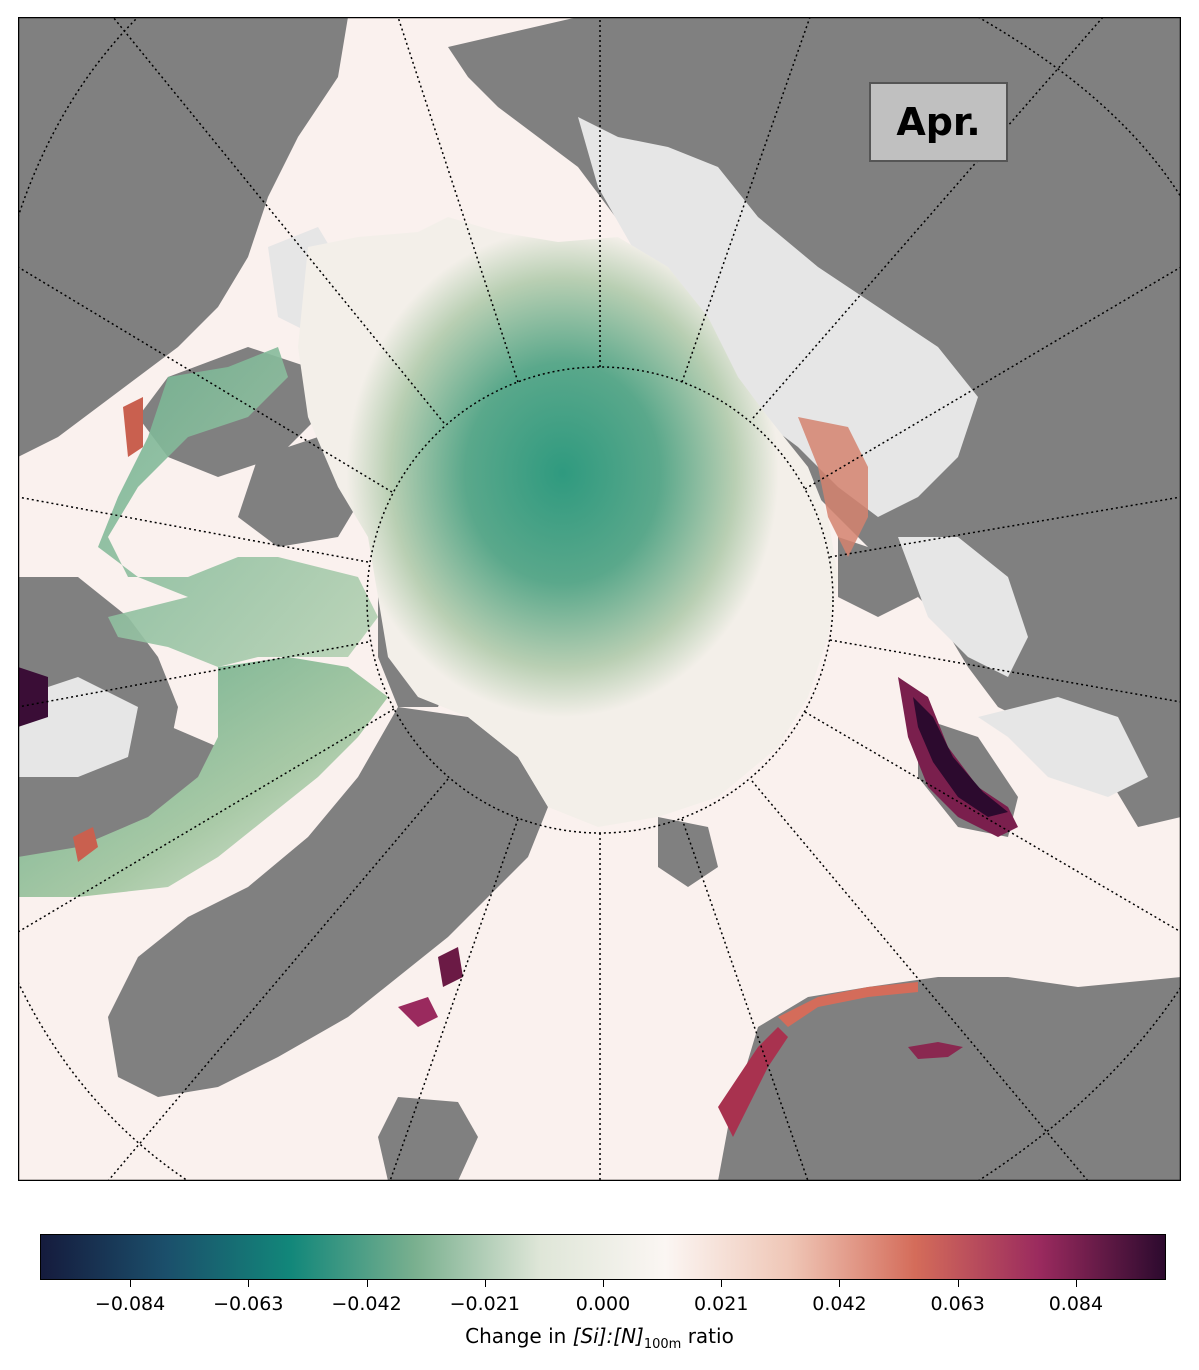 This screenshot has width=1199, height=1370. I want to click on siberian-coast-anomaly, so click(833, 487).